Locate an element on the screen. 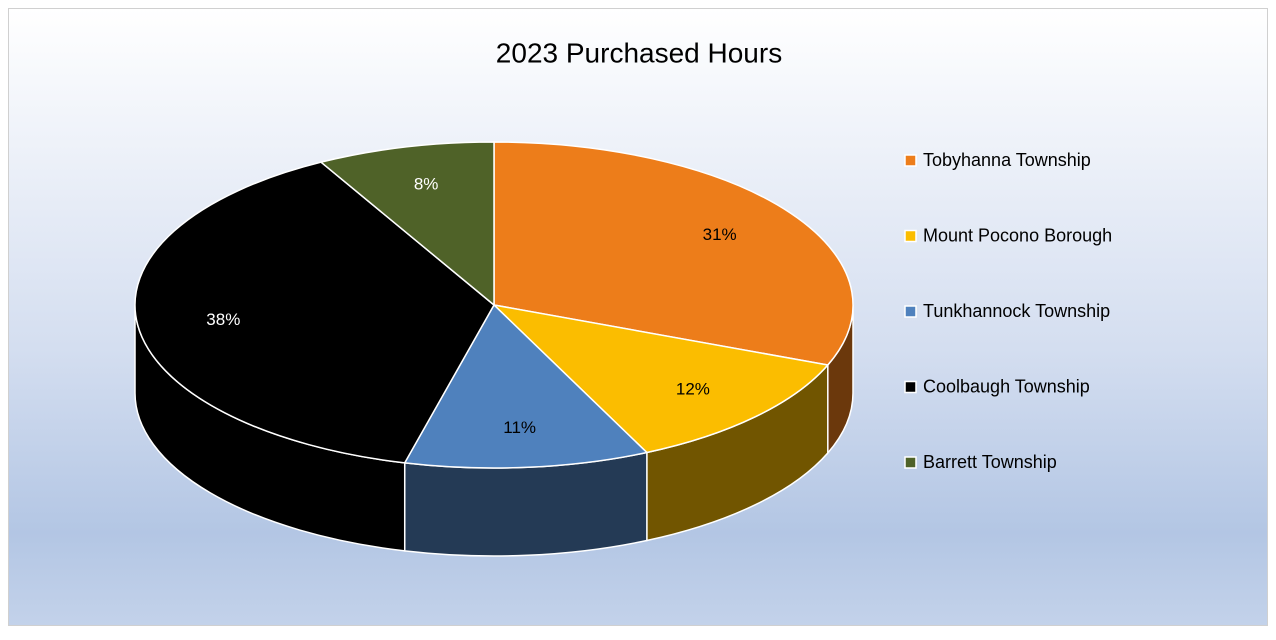  legend-label: Coolbaugh Township is located at coordinates (1006, 386).